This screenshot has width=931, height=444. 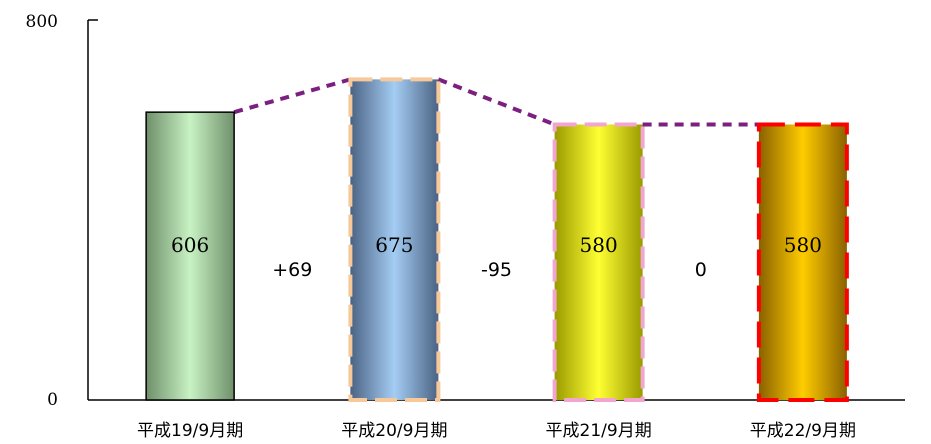 What do you see at coordinates (394, 245) in the screenshot?
I see `bar-value-label: 675` at bounding box center [394, 245].